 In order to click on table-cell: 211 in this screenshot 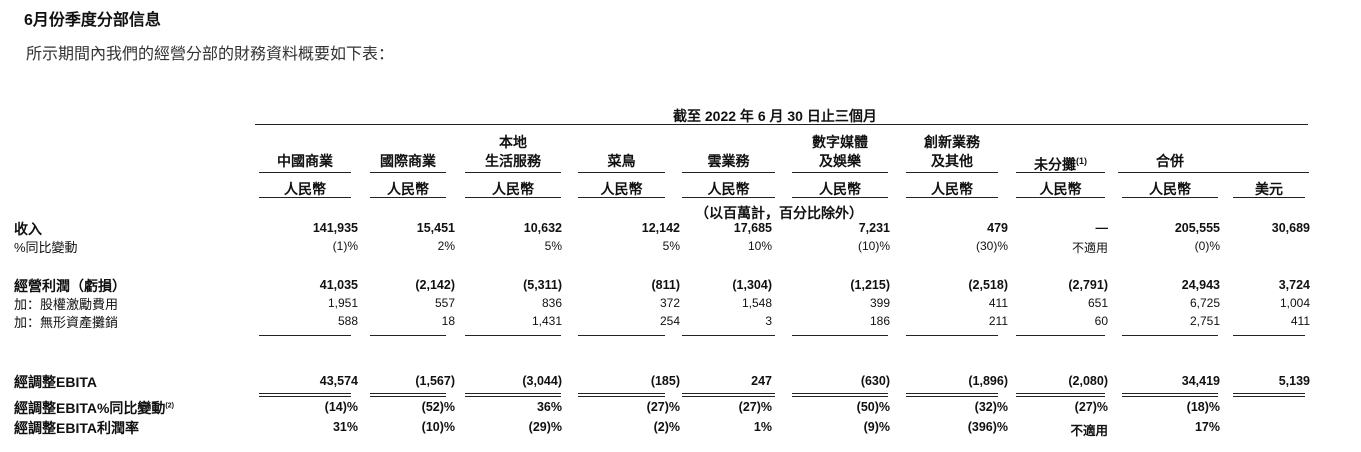, I will do `click(998, 321)`.